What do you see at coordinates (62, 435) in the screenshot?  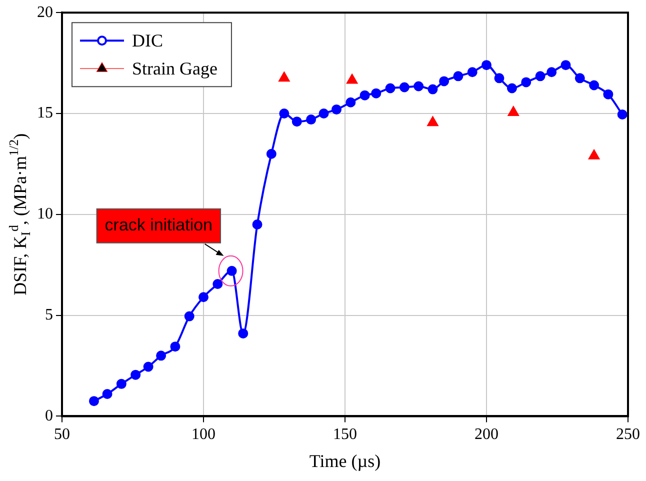 I see `x-tick-label: 50` at bounding box center [62, 435].